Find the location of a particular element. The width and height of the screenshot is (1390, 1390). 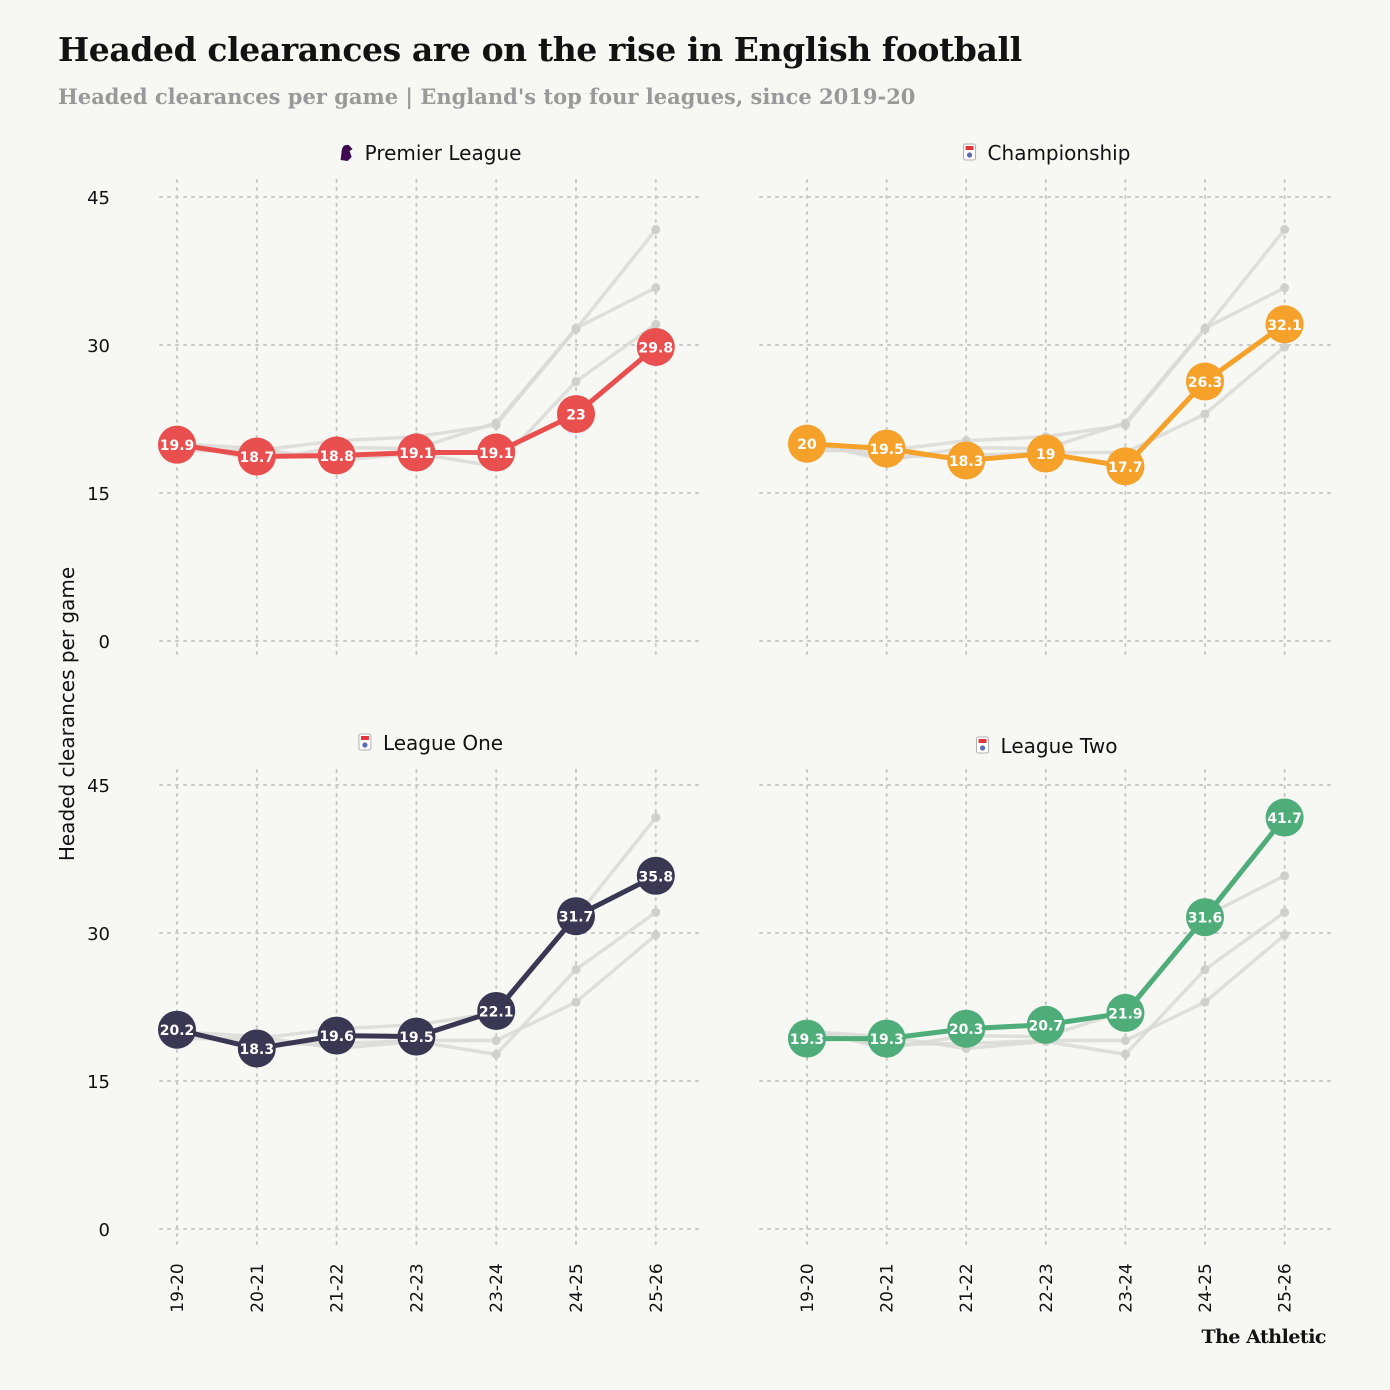

data-label: 20 is located at coordinates (807, 445).